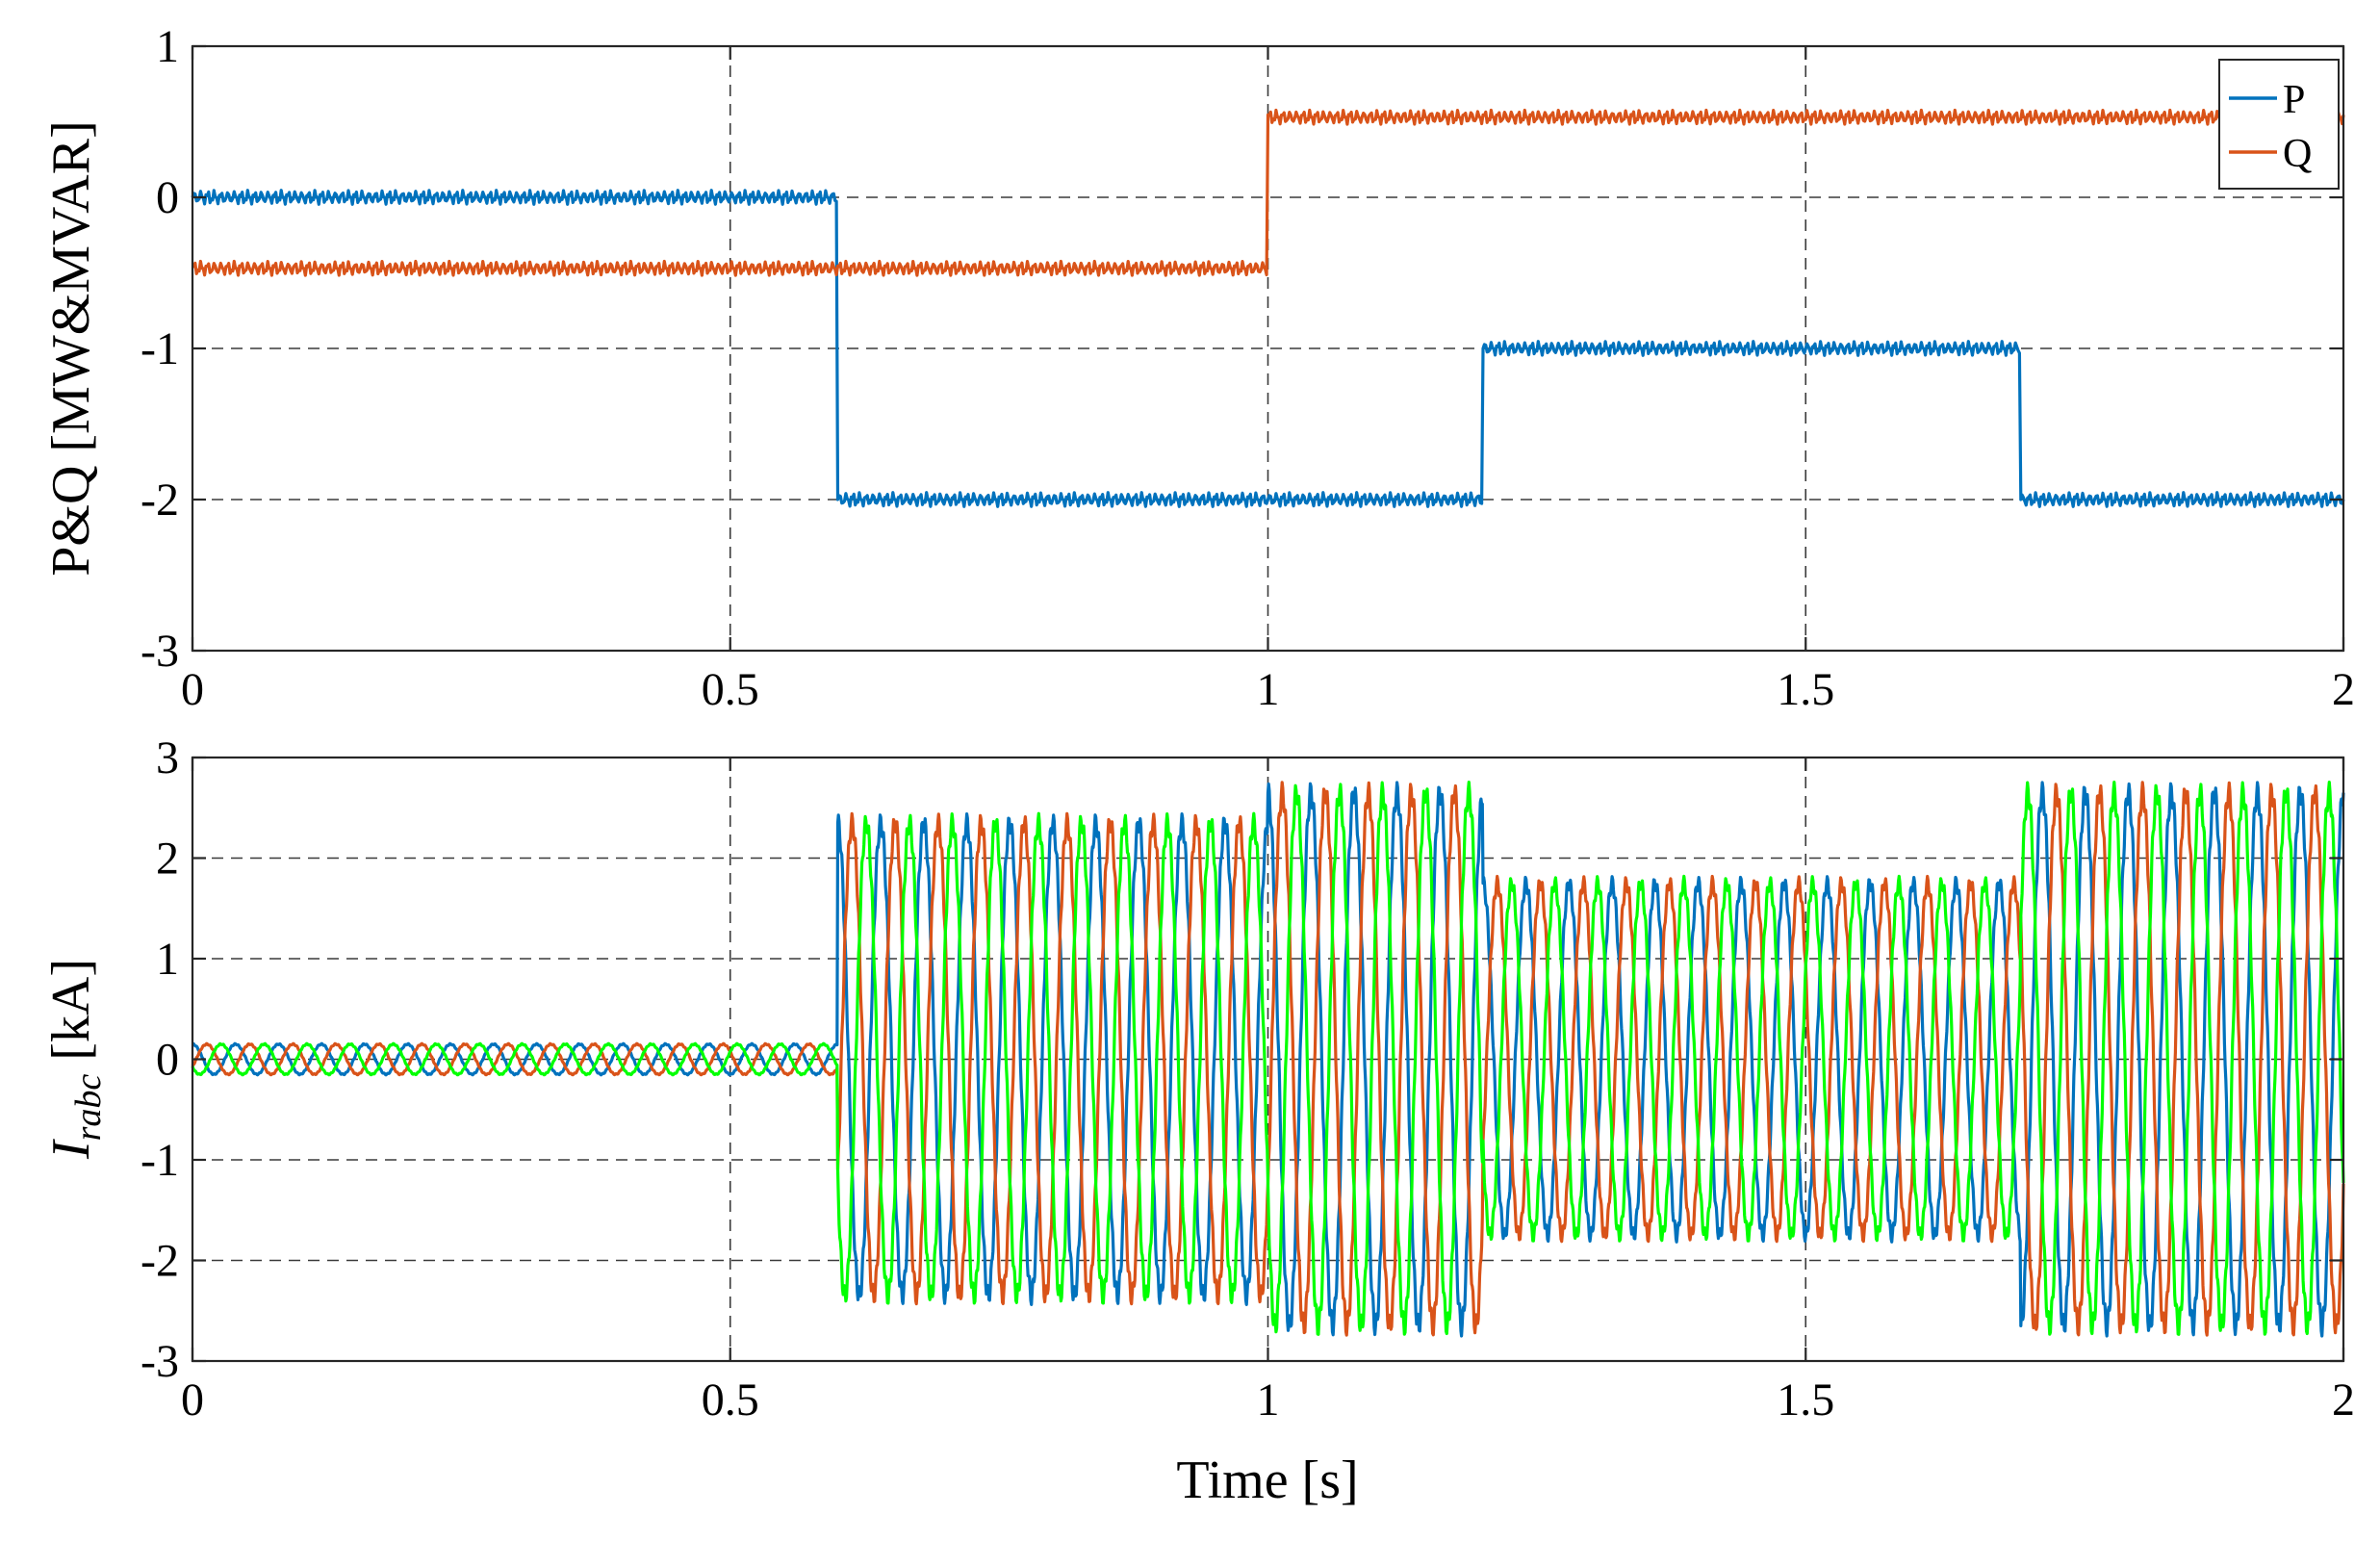 This screenshot has width=2380, height=1541. Describe the element at coordinates (2294, 100) in the screenshot. I see `legend-p-label: P` at that location.